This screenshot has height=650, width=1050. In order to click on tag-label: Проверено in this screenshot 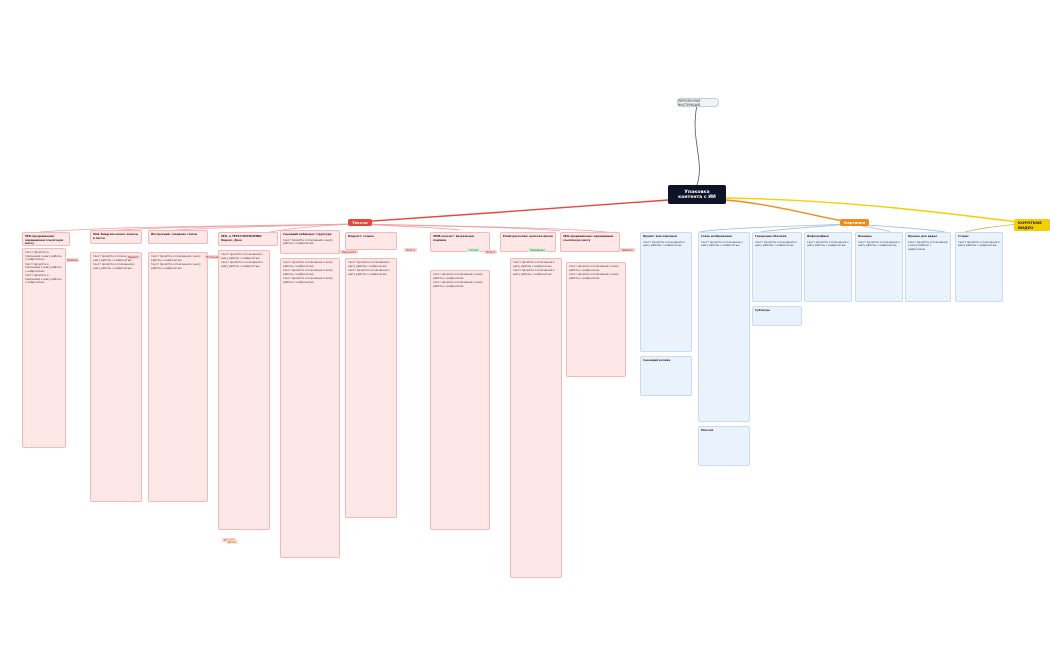, I will do `click(537, 250)`.